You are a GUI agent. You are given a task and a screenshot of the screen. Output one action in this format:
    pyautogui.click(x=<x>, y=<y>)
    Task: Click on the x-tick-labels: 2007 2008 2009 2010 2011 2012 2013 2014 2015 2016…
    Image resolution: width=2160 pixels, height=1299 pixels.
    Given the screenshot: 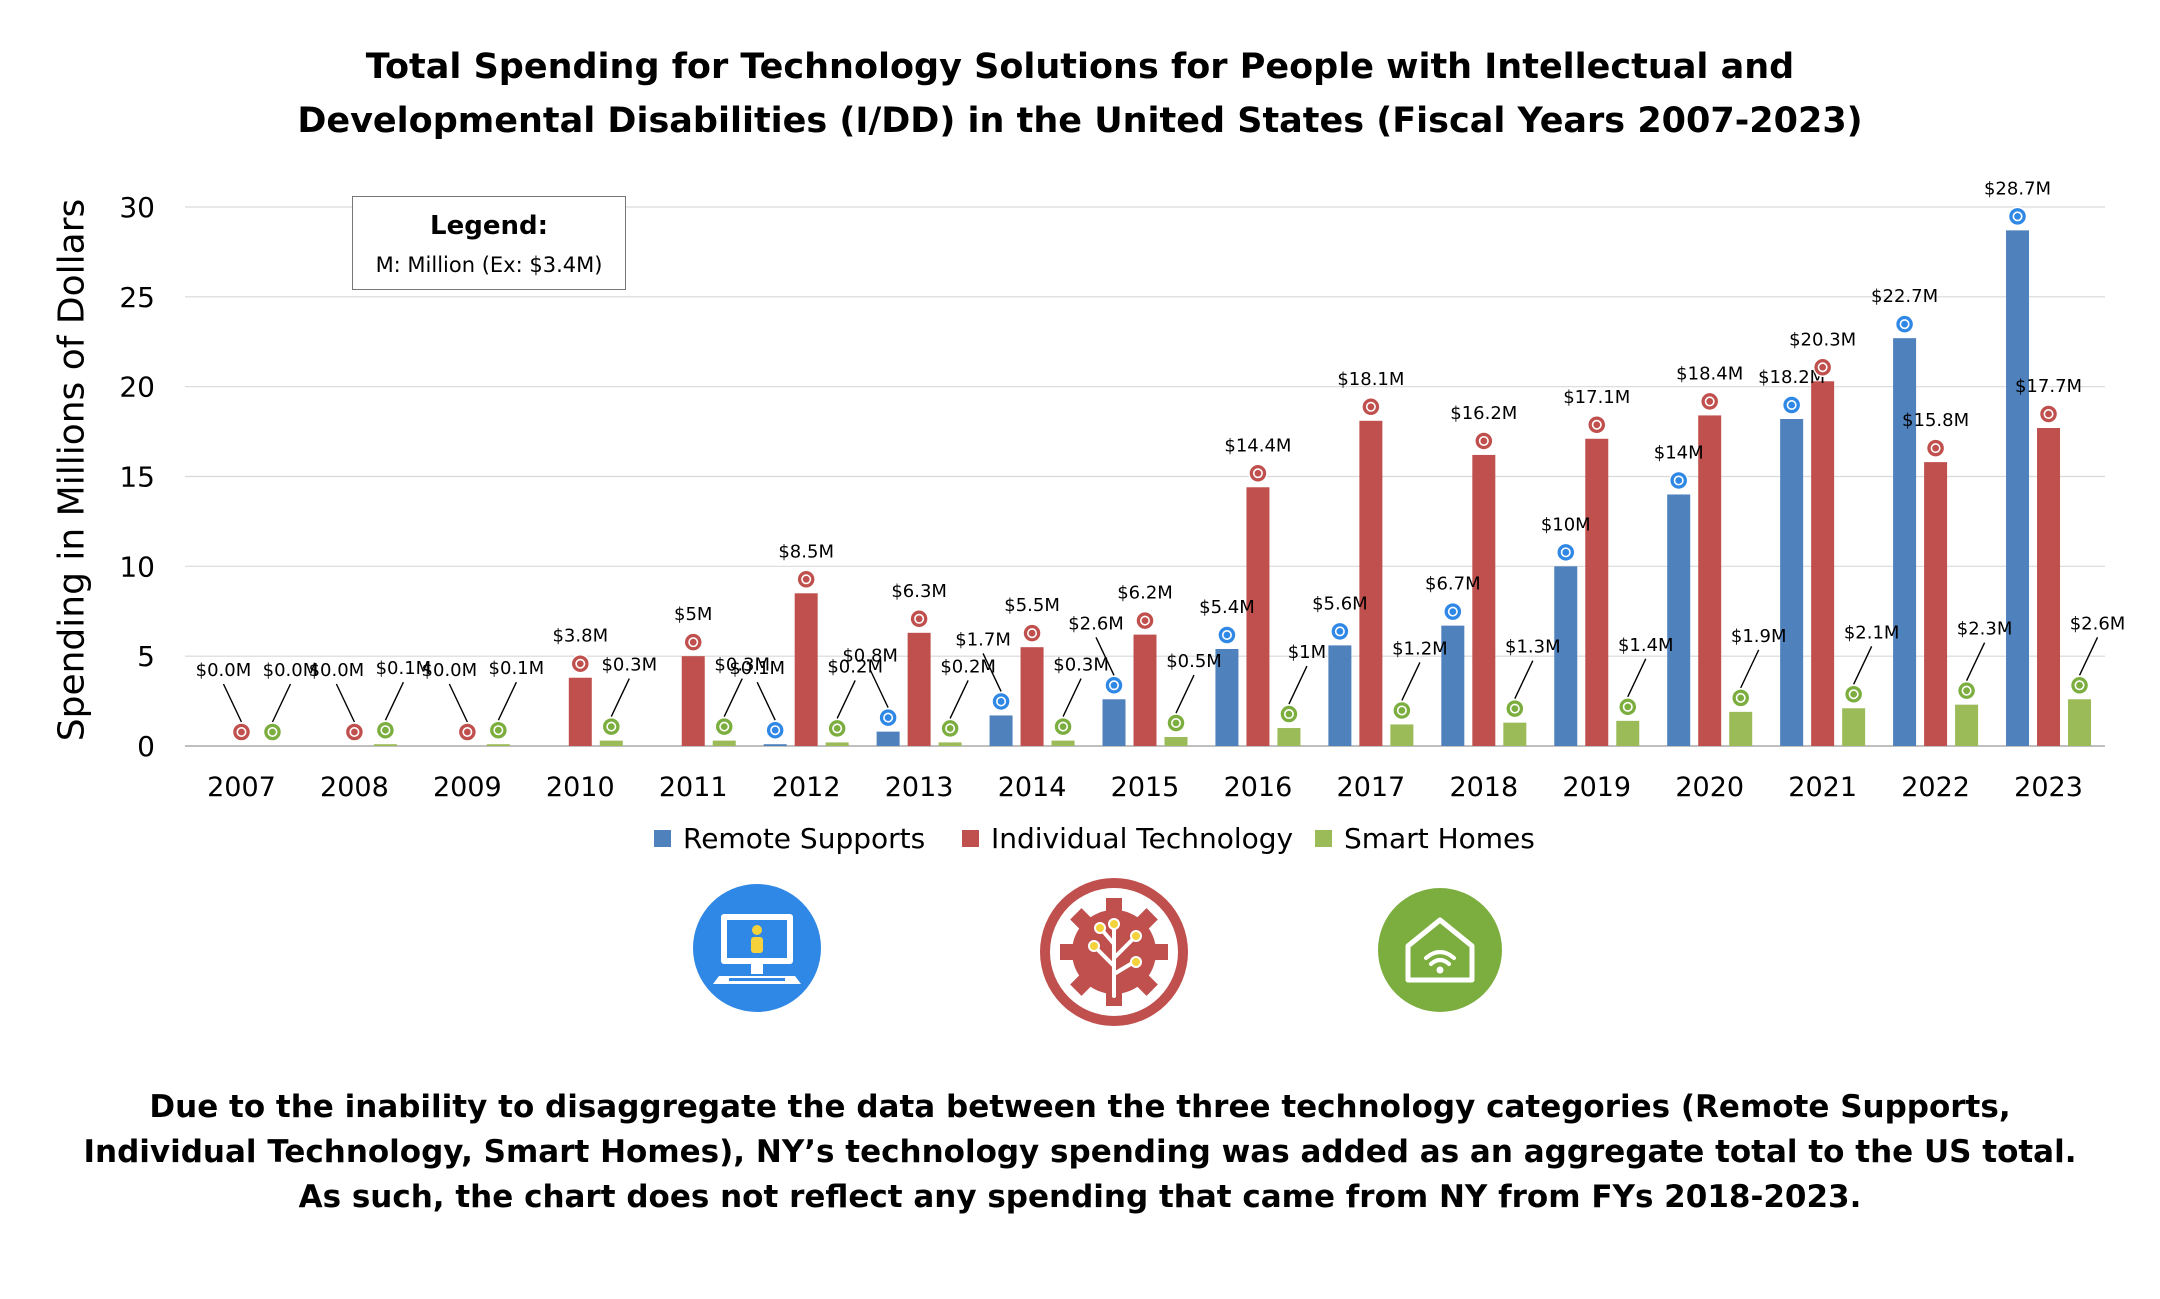 What is the action you would take?
    pyautogui.click(x=1145, y=787)
    